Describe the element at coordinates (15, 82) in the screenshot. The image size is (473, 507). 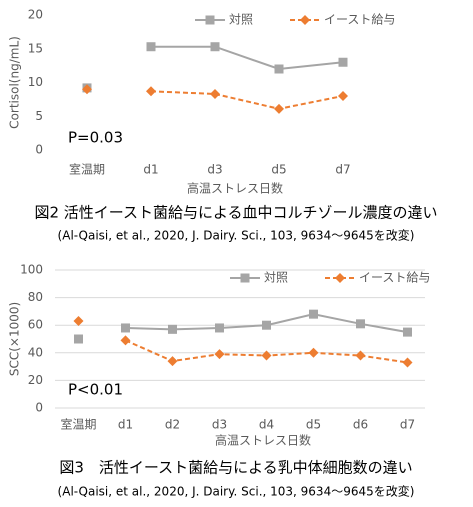
I see `y-axis-title: Cortisol(ng/mL)` at that location.